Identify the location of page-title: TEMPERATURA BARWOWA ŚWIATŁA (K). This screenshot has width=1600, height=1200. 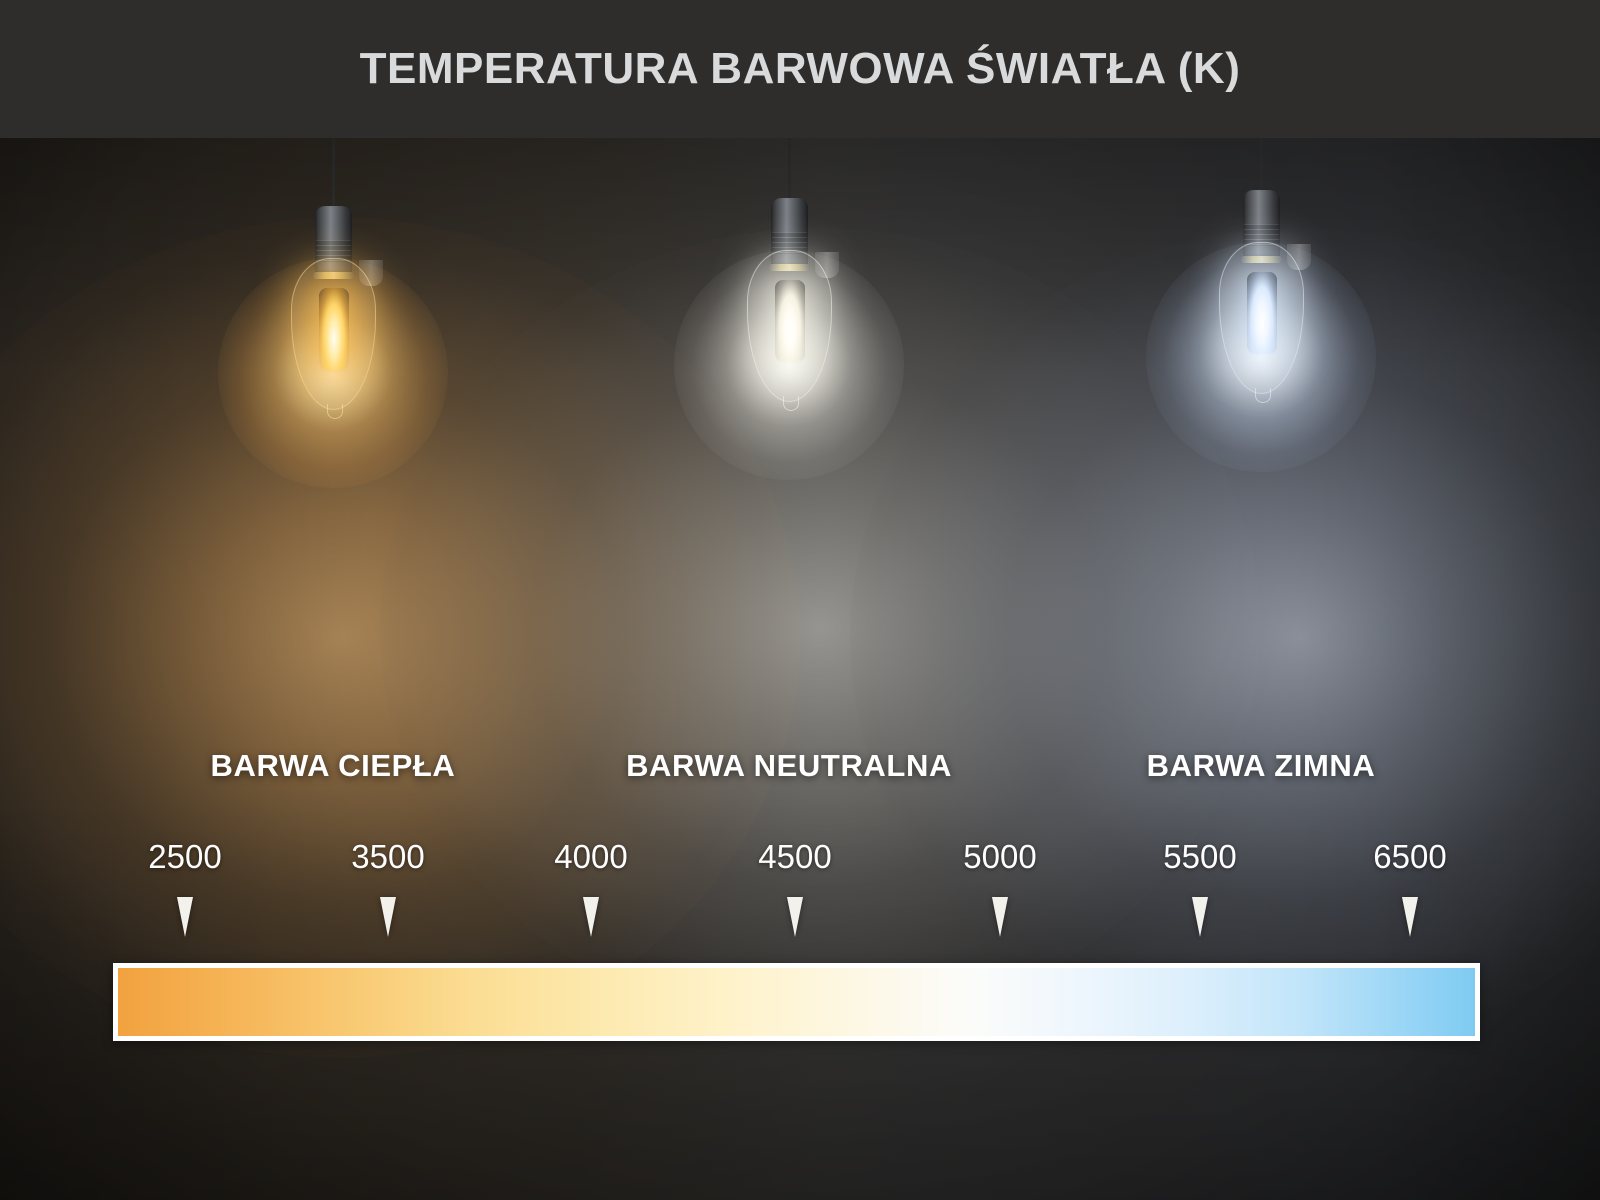
(800, 68).